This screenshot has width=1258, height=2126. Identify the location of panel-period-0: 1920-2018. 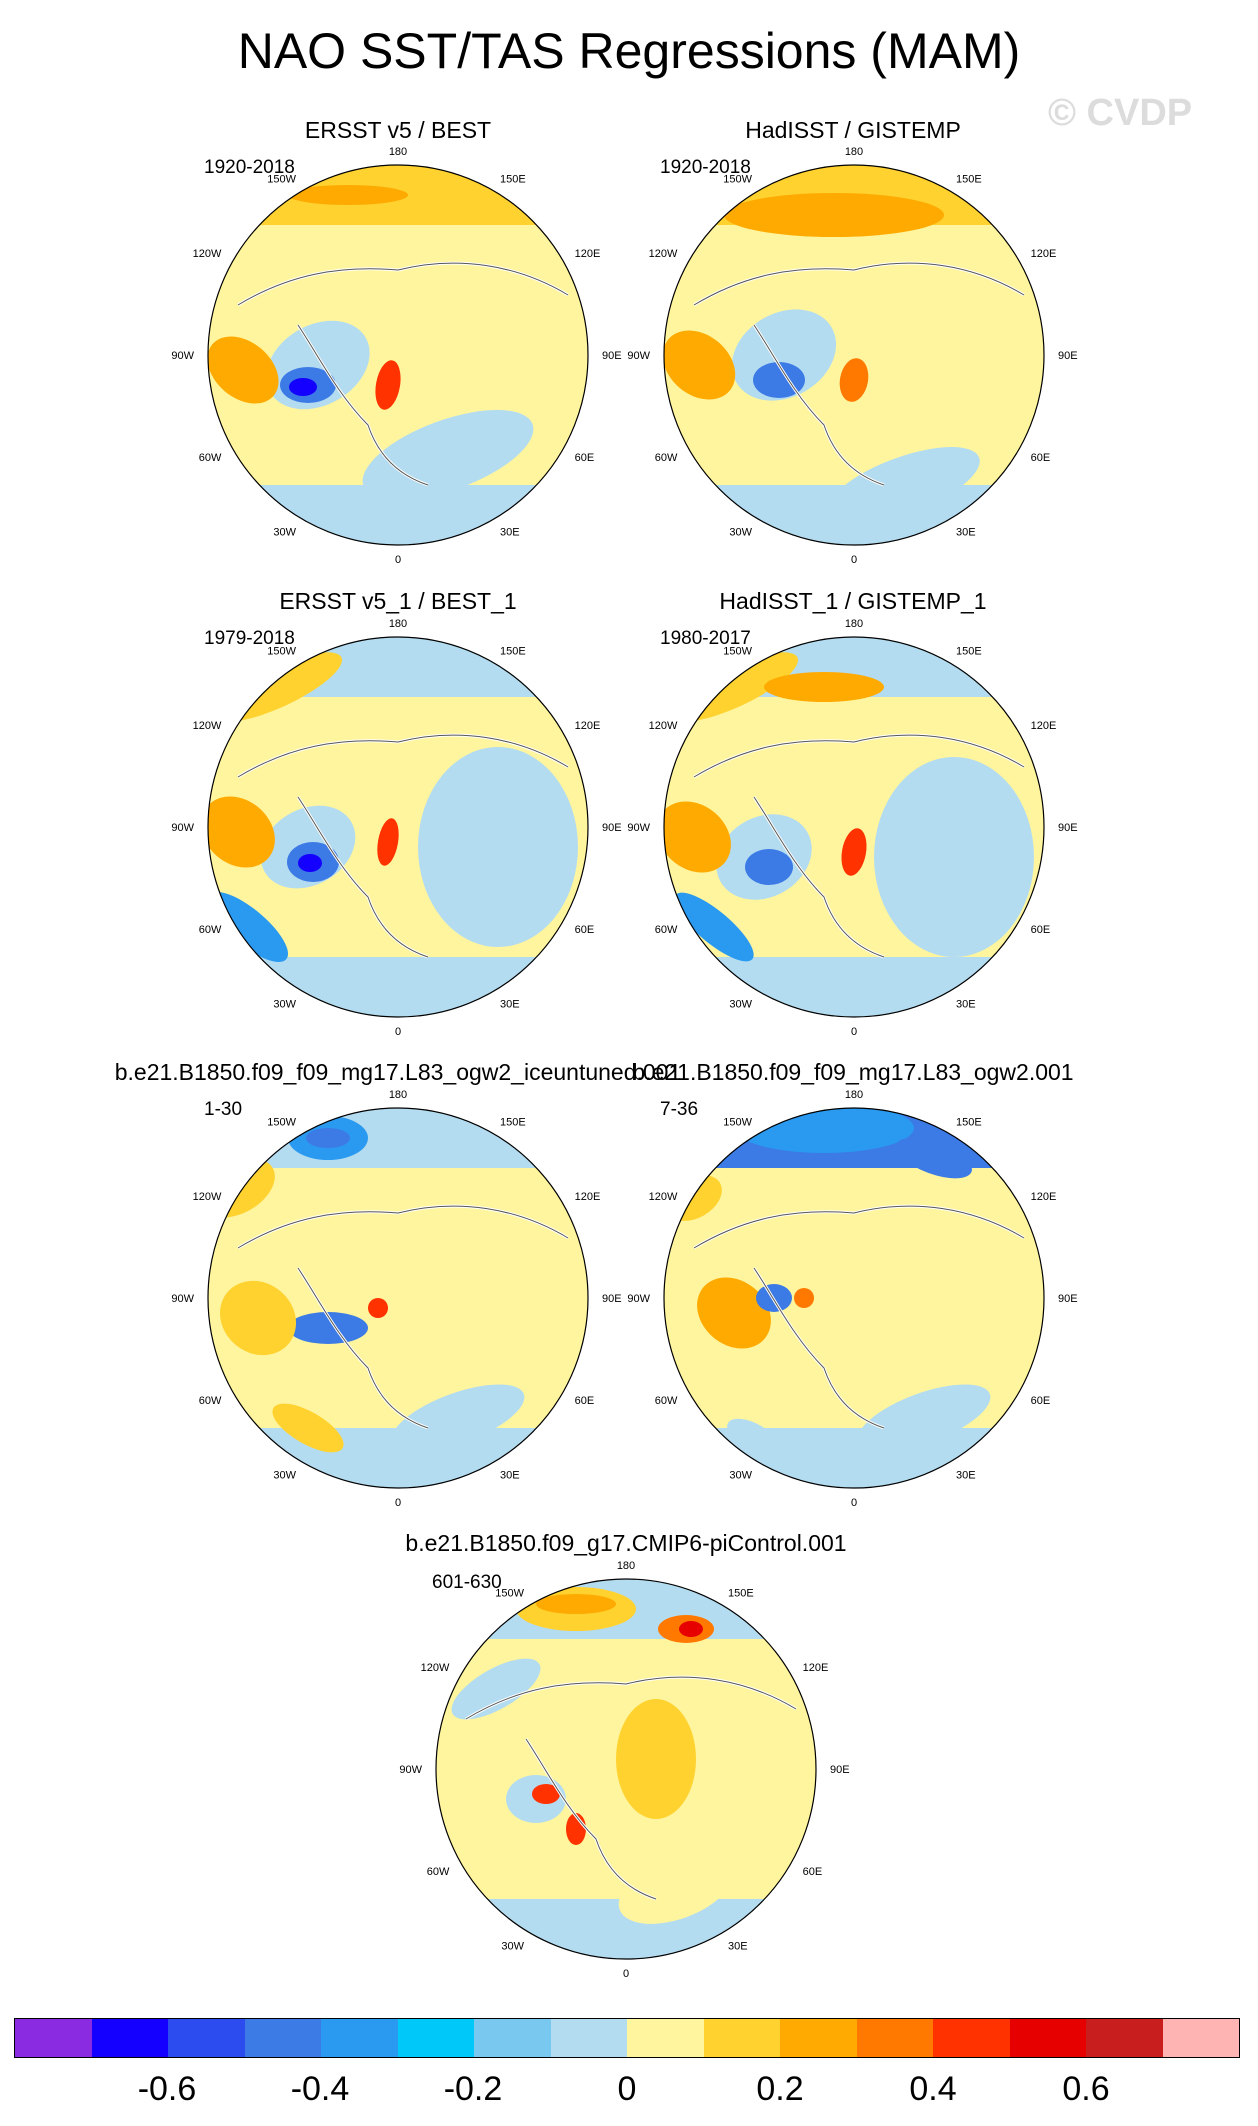
(249, 167).